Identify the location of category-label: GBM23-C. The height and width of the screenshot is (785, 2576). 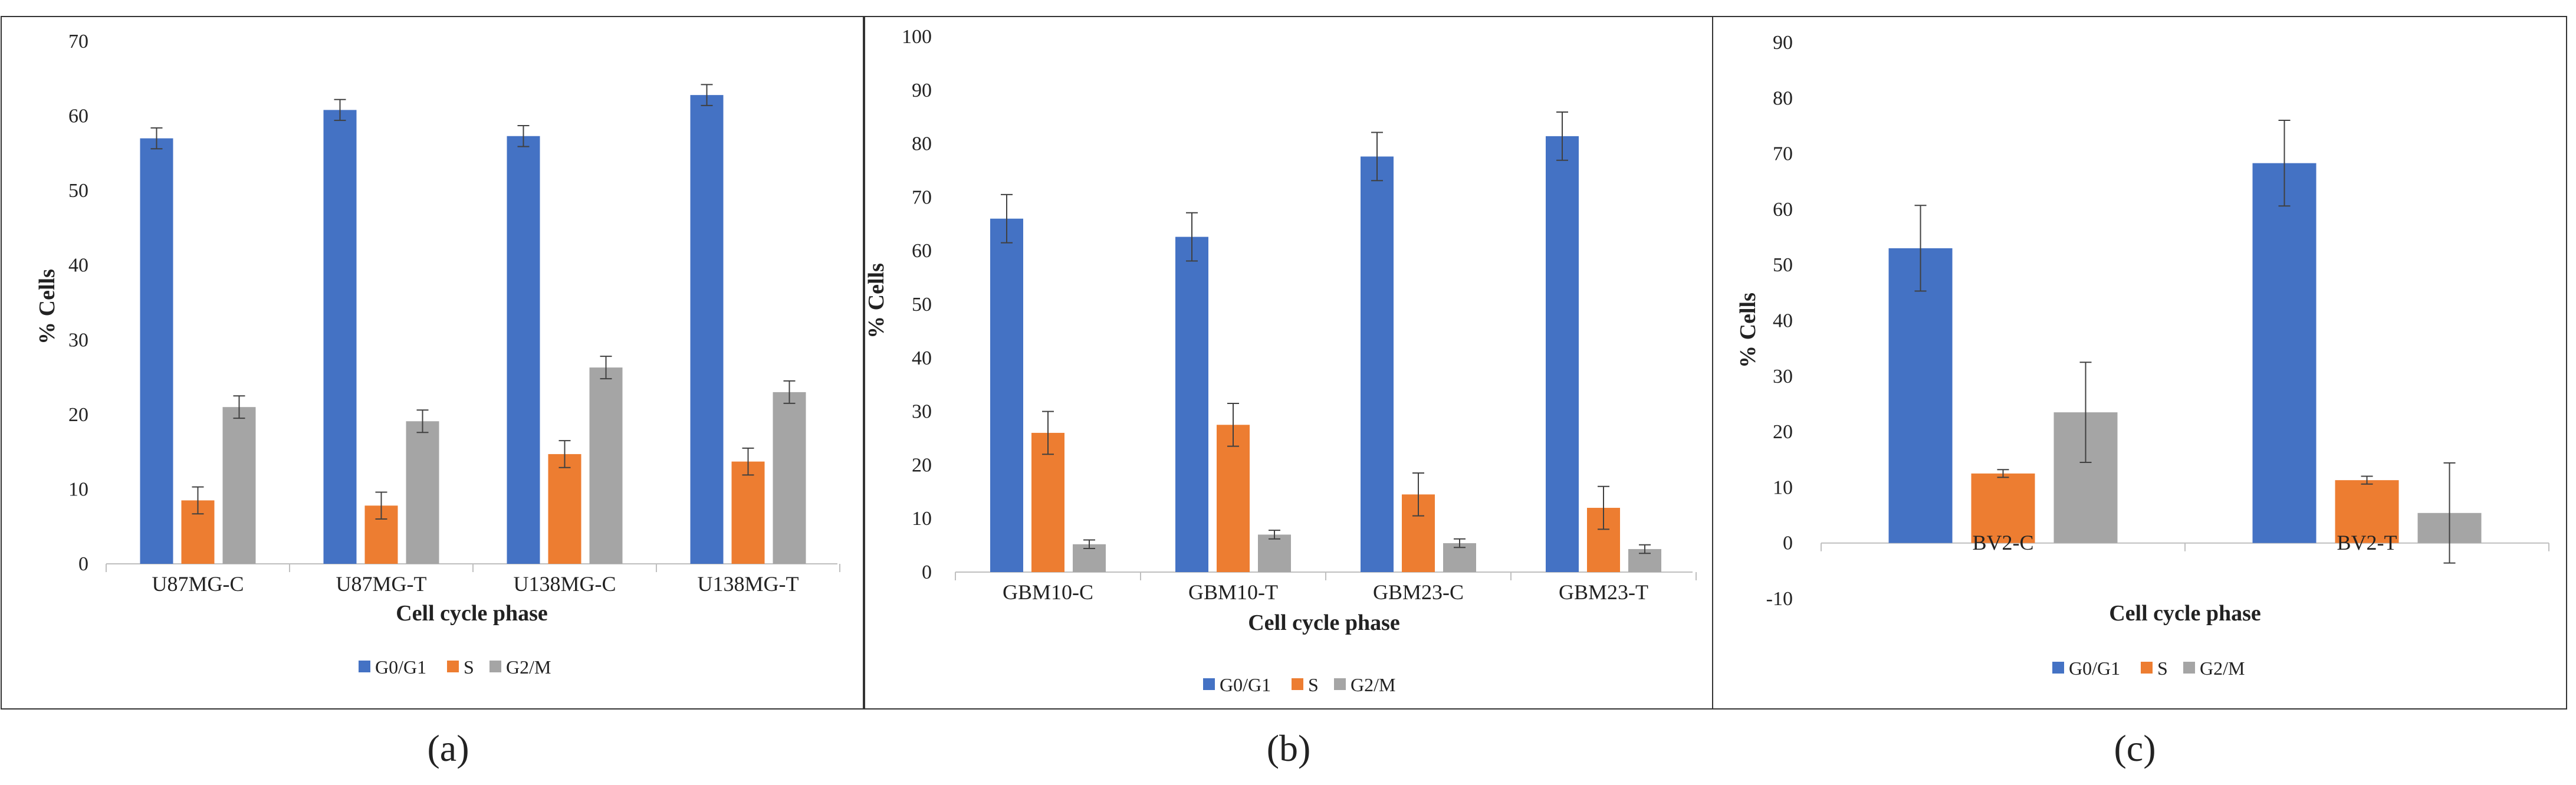
(1418, 592).